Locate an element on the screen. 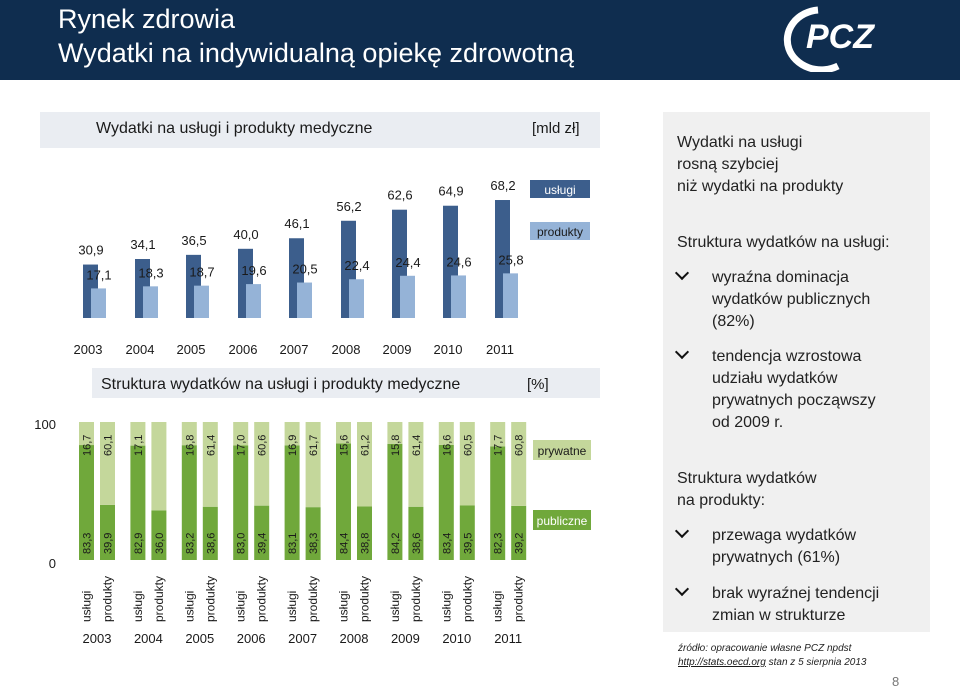  chart1-year-label: 2004 is located at coordinates (140, 349).